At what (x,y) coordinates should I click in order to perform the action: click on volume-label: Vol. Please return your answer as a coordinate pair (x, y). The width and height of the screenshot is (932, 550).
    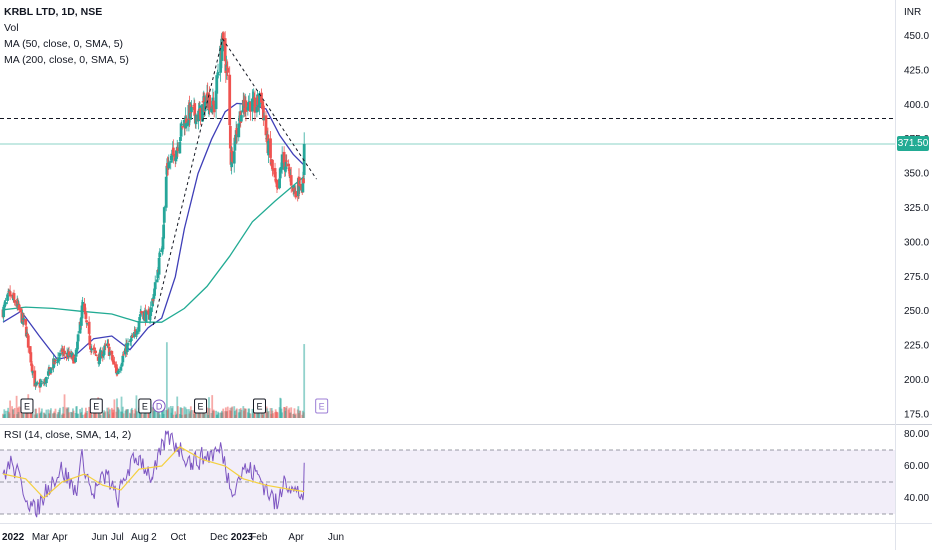
    Looking at the image, I should click on (11, 28).